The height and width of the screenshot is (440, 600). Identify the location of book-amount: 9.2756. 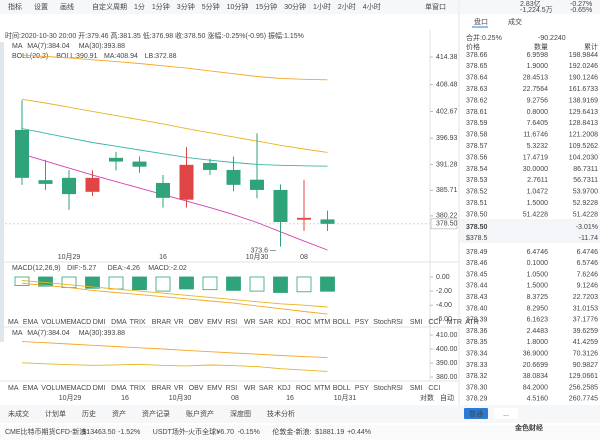
(538, 100).